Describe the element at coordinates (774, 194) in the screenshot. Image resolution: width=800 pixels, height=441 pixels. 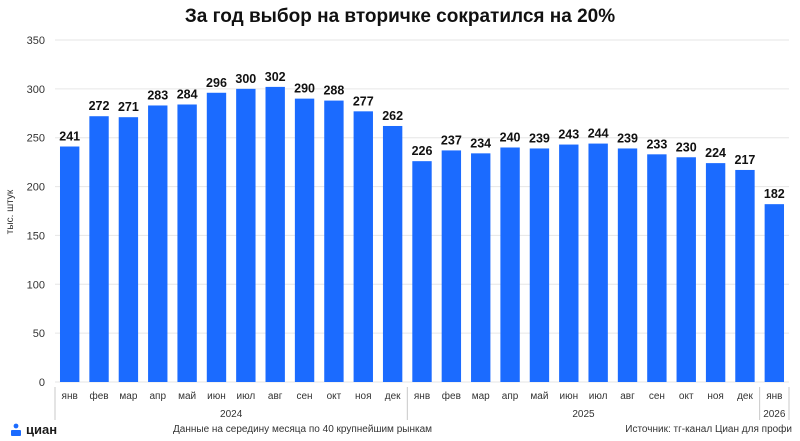
I see `data-label: 182` at that location.